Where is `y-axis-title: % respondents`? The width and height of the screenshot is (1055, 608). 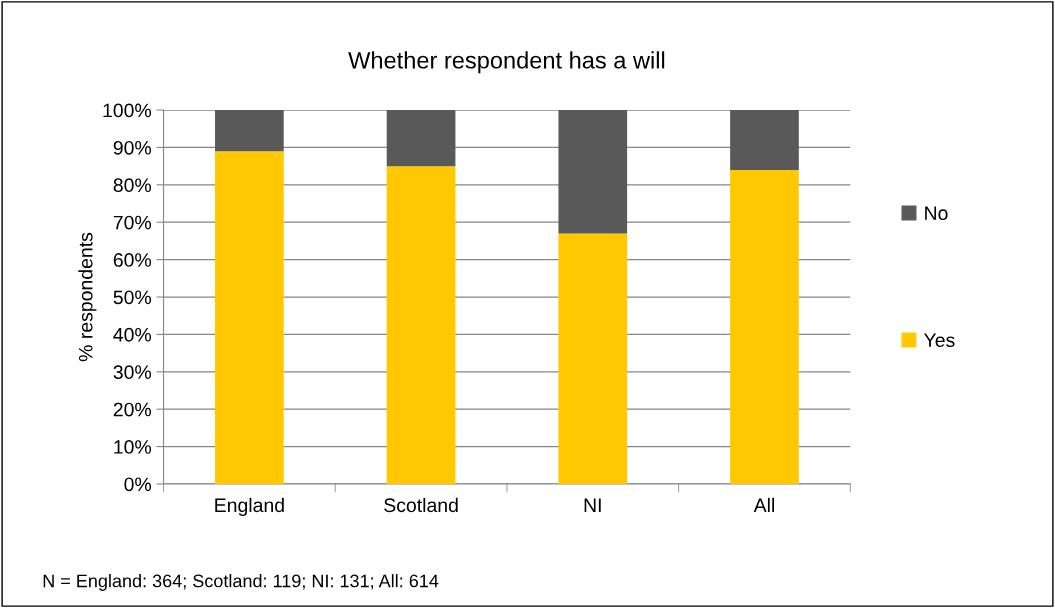
y-axis-title: % respondents is located at coordinates (87, 297).